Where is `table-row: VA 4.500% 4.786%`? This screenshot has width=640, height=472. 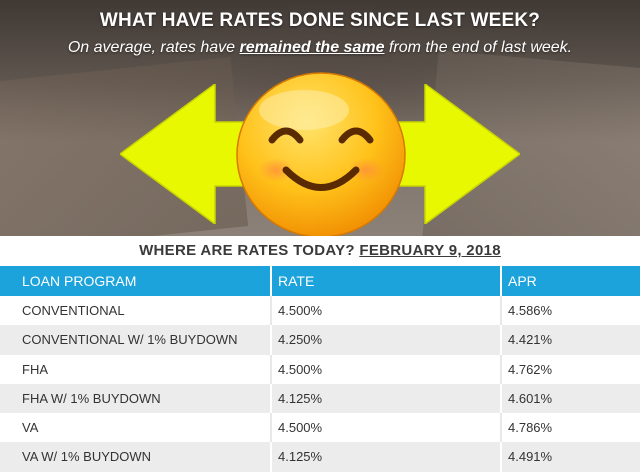
table-row: VA 4.500% 4.786% is located at coordinates (320, 428).